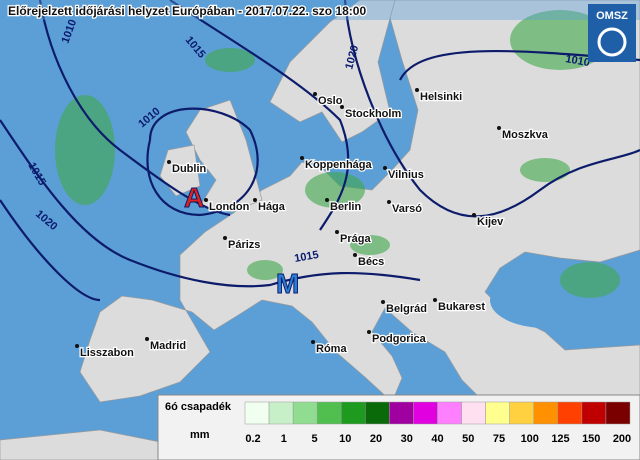 The width and height of the screenshot is (640, 460). I want to click on legend-tick: 0.2, so click(252, 439).